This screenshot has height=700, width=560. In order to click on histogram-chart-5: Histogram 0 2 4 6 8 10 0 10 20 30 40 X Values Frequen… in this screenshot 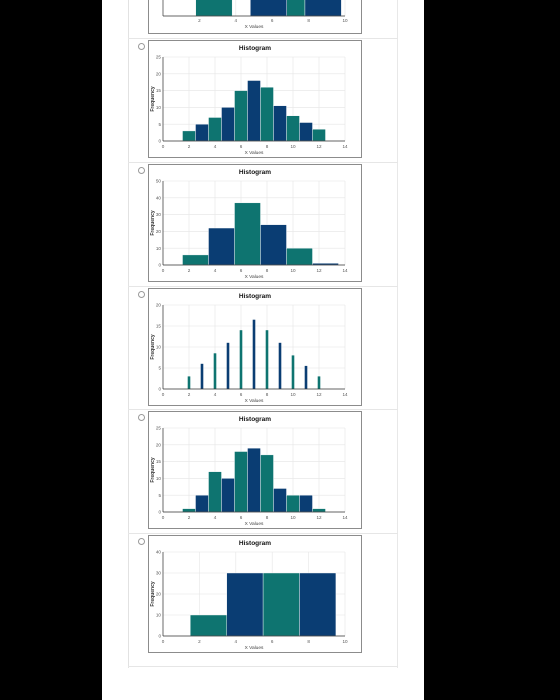, I will do `click(249, 595)`.